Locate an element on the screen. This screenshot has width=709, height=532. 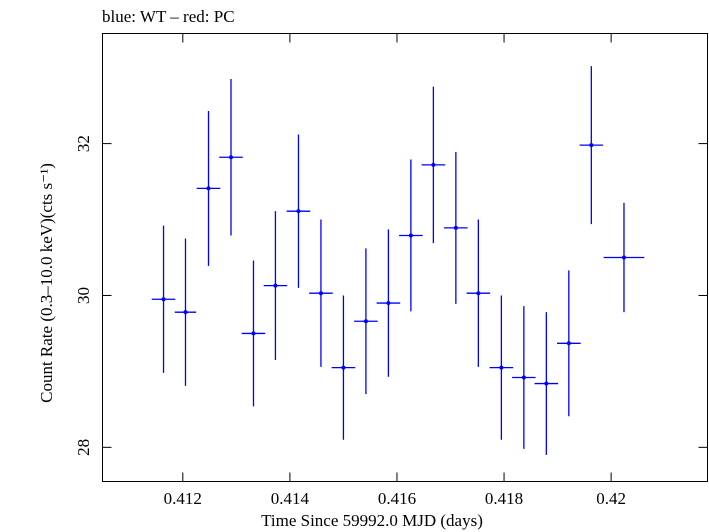
x-axis-label: Time Since 59992.0 MJD (days) is located at coordinates (372, 520).